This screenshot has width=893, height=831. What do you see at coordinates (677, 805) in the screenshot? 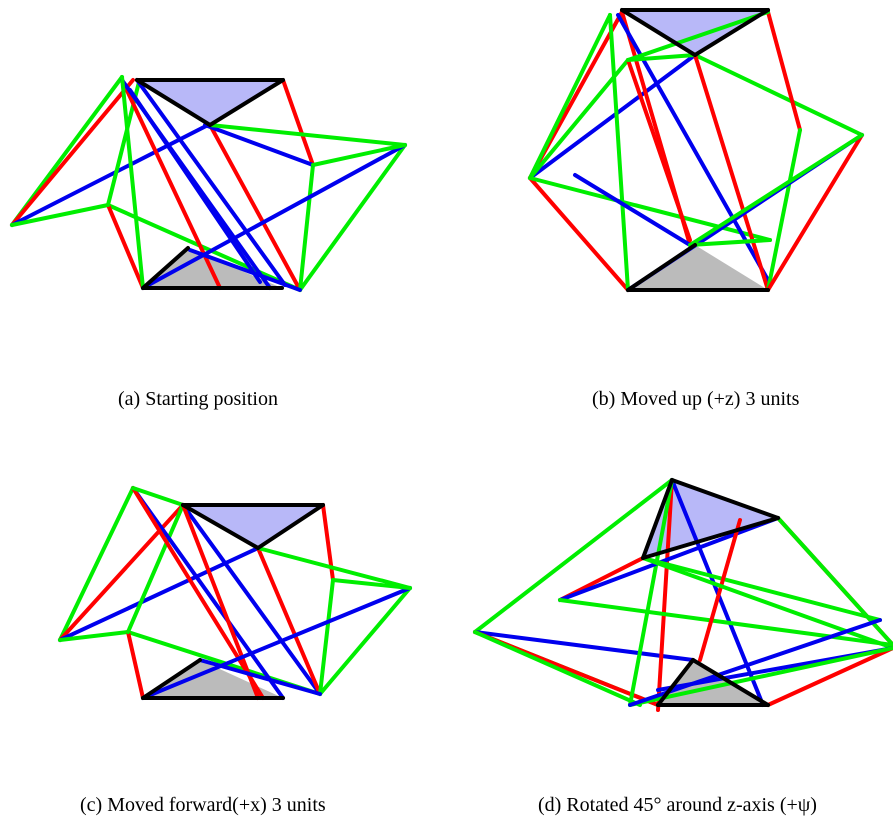
I see `caption-d: (d) Rotated 45° around z-axis (+ψ)` at bounding box center [677, 805].